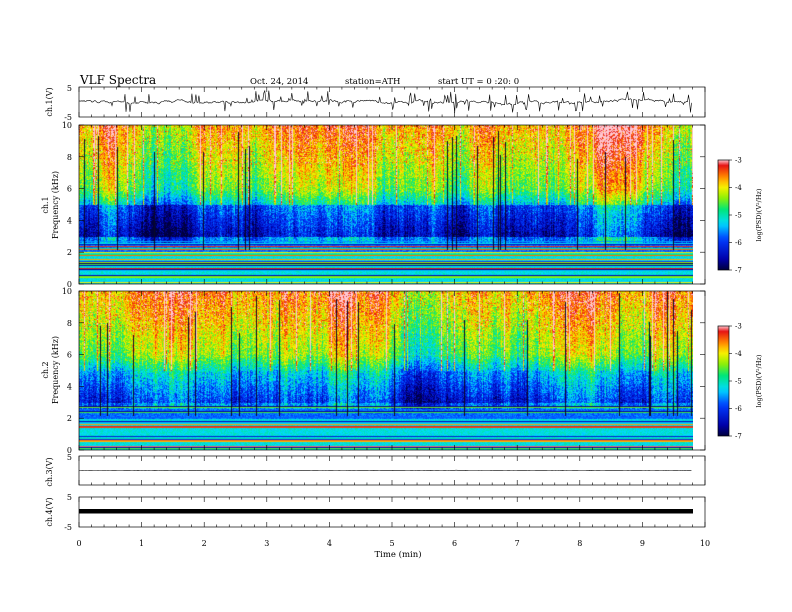 The image size is (792, 612). I want to click on time-tick-label: 3, so click(266, 543).